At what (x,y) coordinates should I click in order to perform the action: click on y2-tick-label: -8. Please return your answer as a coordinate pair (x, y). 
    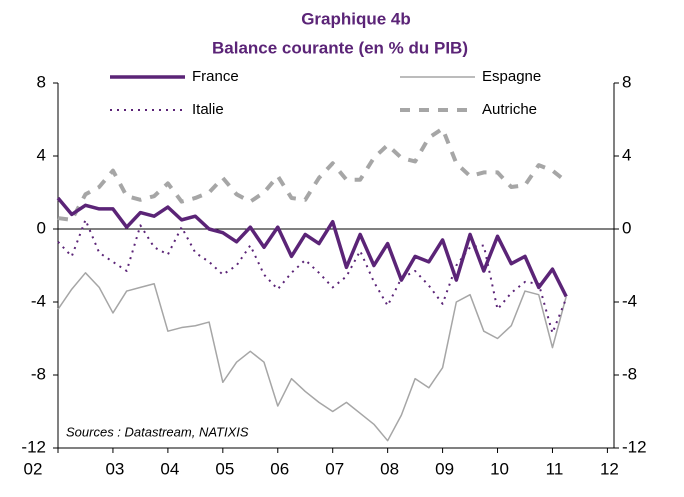
    Looking at the image, I should click on (629, 373).